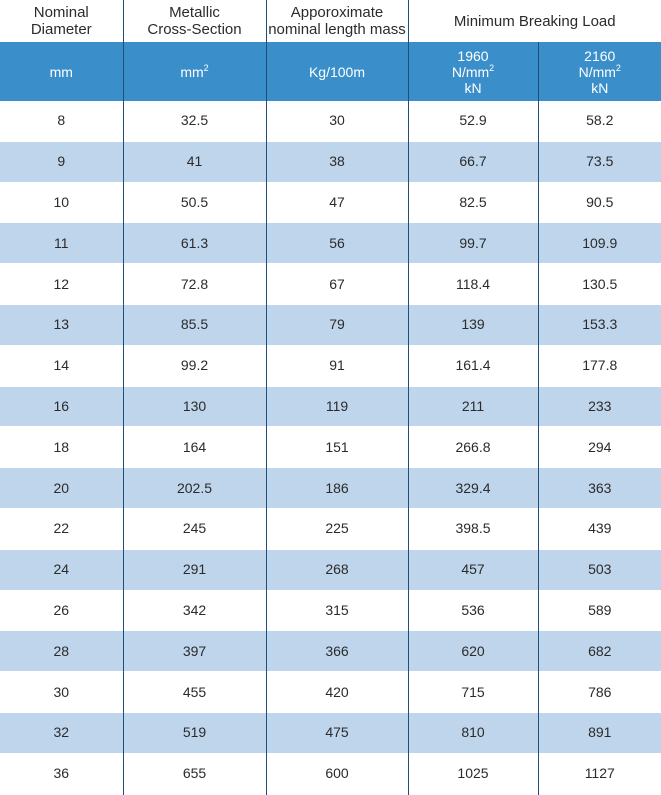 This screenshot has height=795, width=661. I want to click on cell-load-1960: 329.4, so click(473, 488).